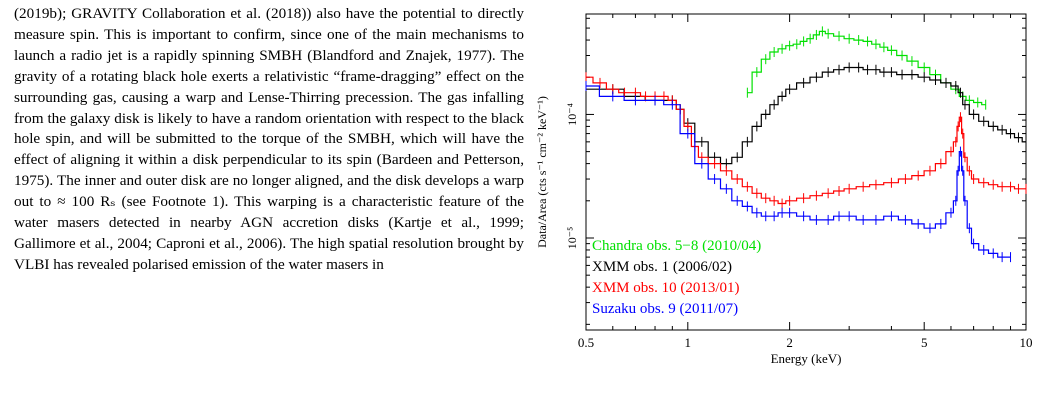 Image resolution: width=1044 pixels, height=410 pixels. Describe the element at coordinates (924, 342) in the screenshot. I see `x-tick-label: 5` at that location.